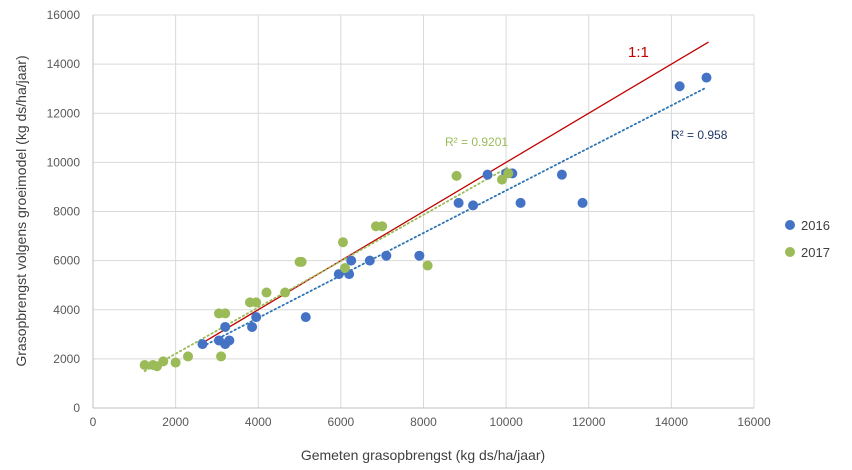 The width and height of the screenshot is (852, 470). I want to click on r2-label-2016: R² = 0.958, so click(699, 135).